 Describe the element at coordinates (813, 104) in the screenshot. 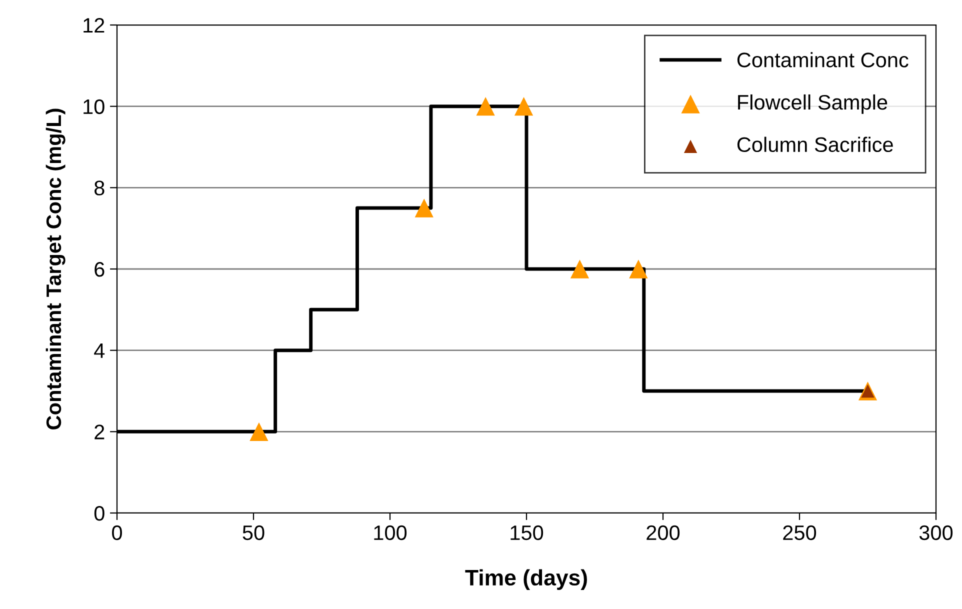

I see `legend-label: Flowcell Sample` at that location.